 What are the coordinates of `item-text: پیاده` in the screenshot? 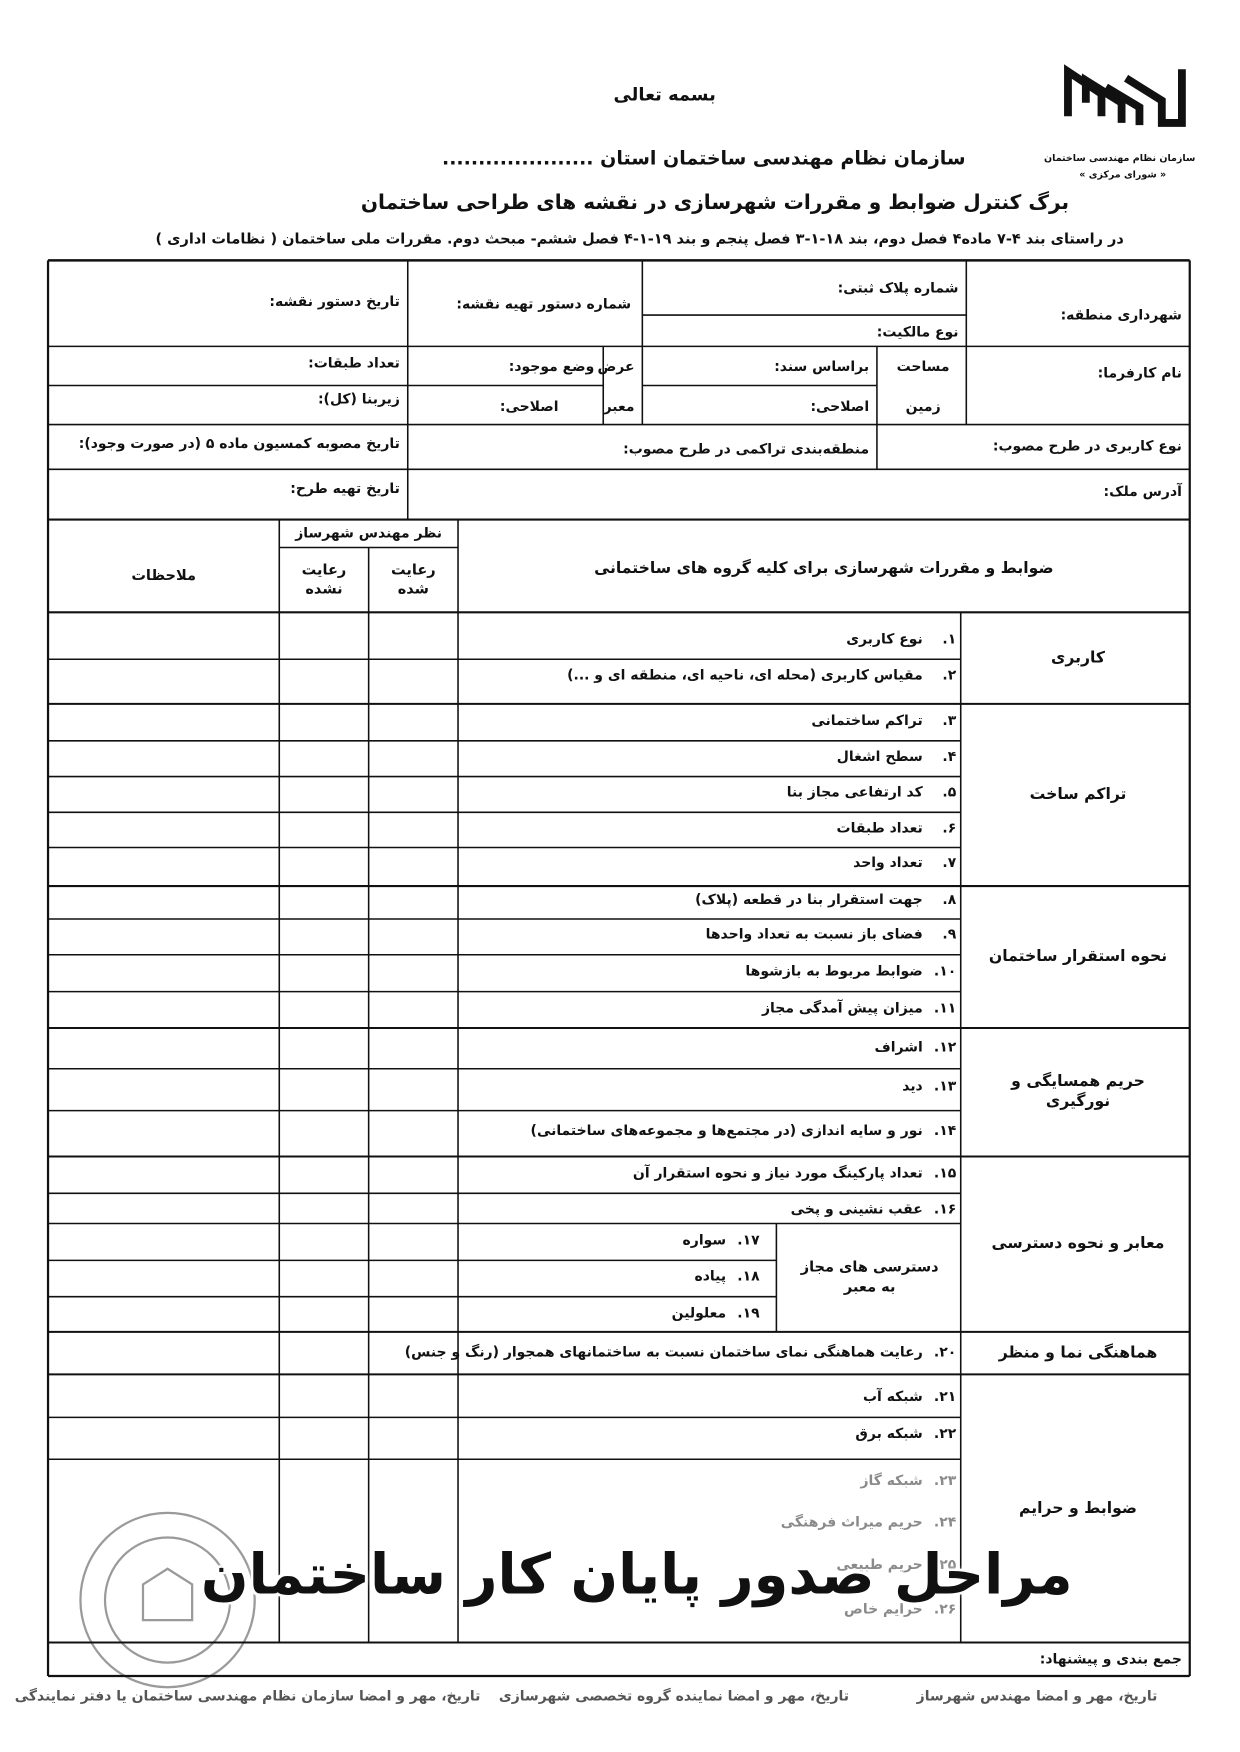 It's located at (710, 1275).